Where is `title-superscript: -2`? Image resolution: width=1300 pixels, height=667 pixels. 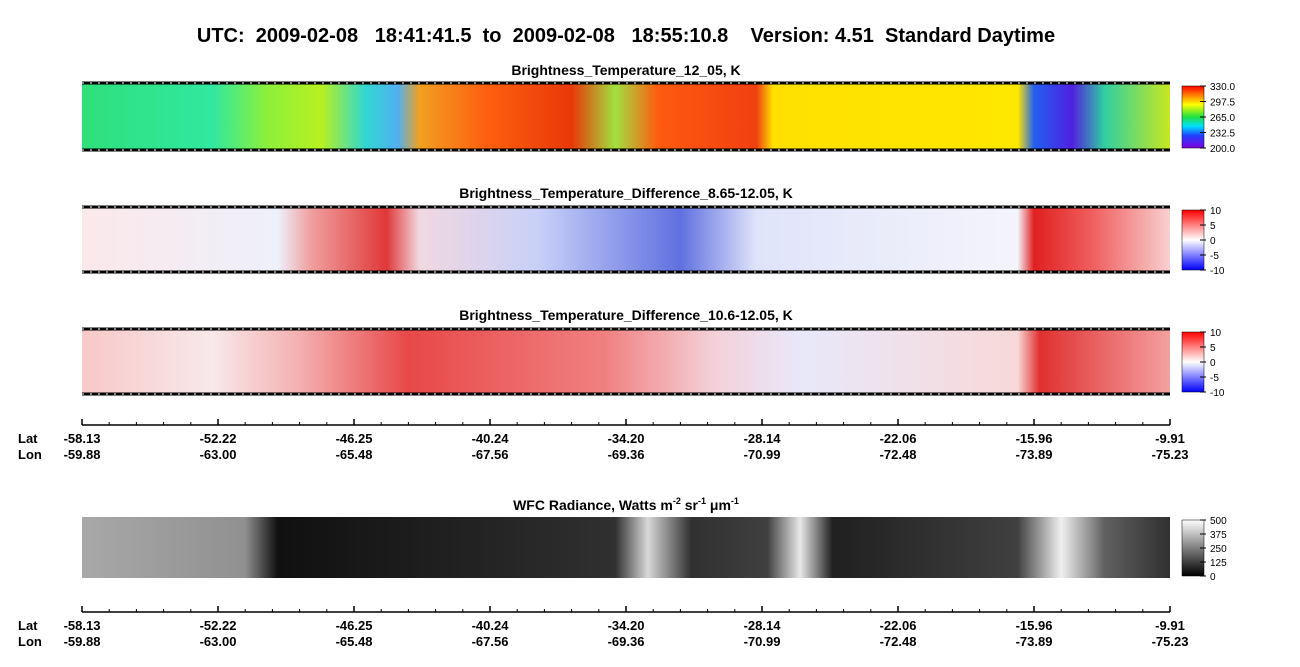 title-superscript: -2 is located at coordinates (677, 501).